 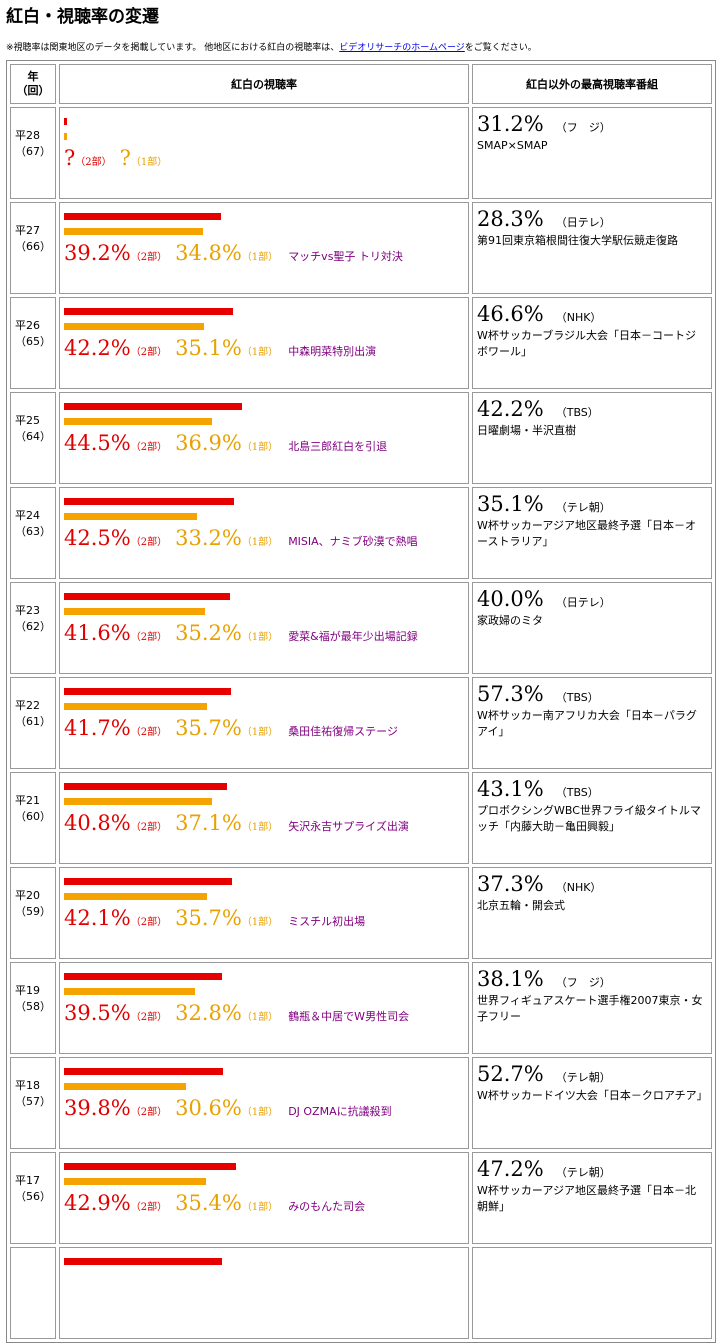 I want to click on year-cell: 平20 （59）, so click(x=33, y=913).